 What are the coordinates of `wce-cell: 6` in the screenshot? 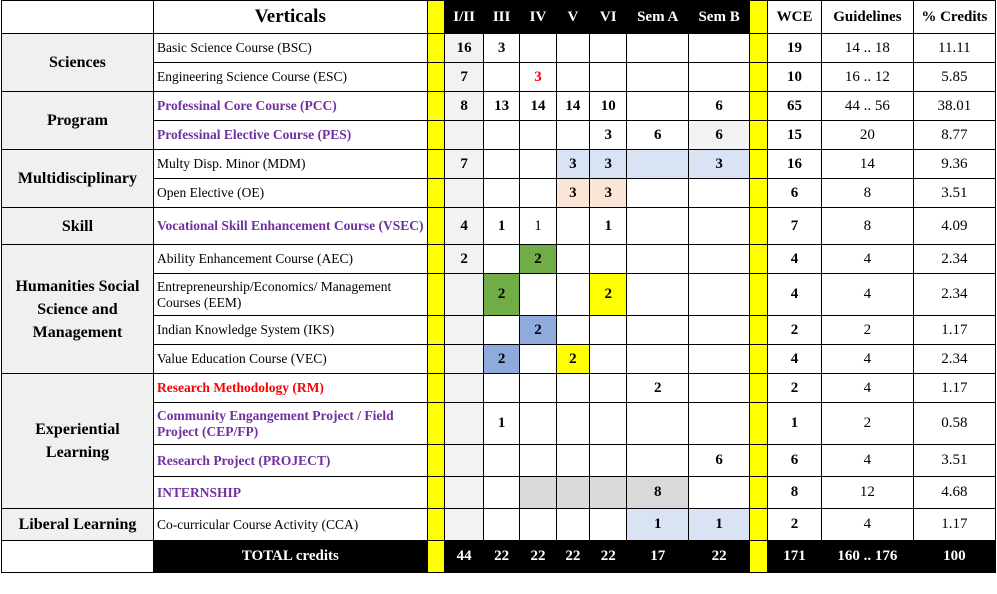 It's located at (794, 460).